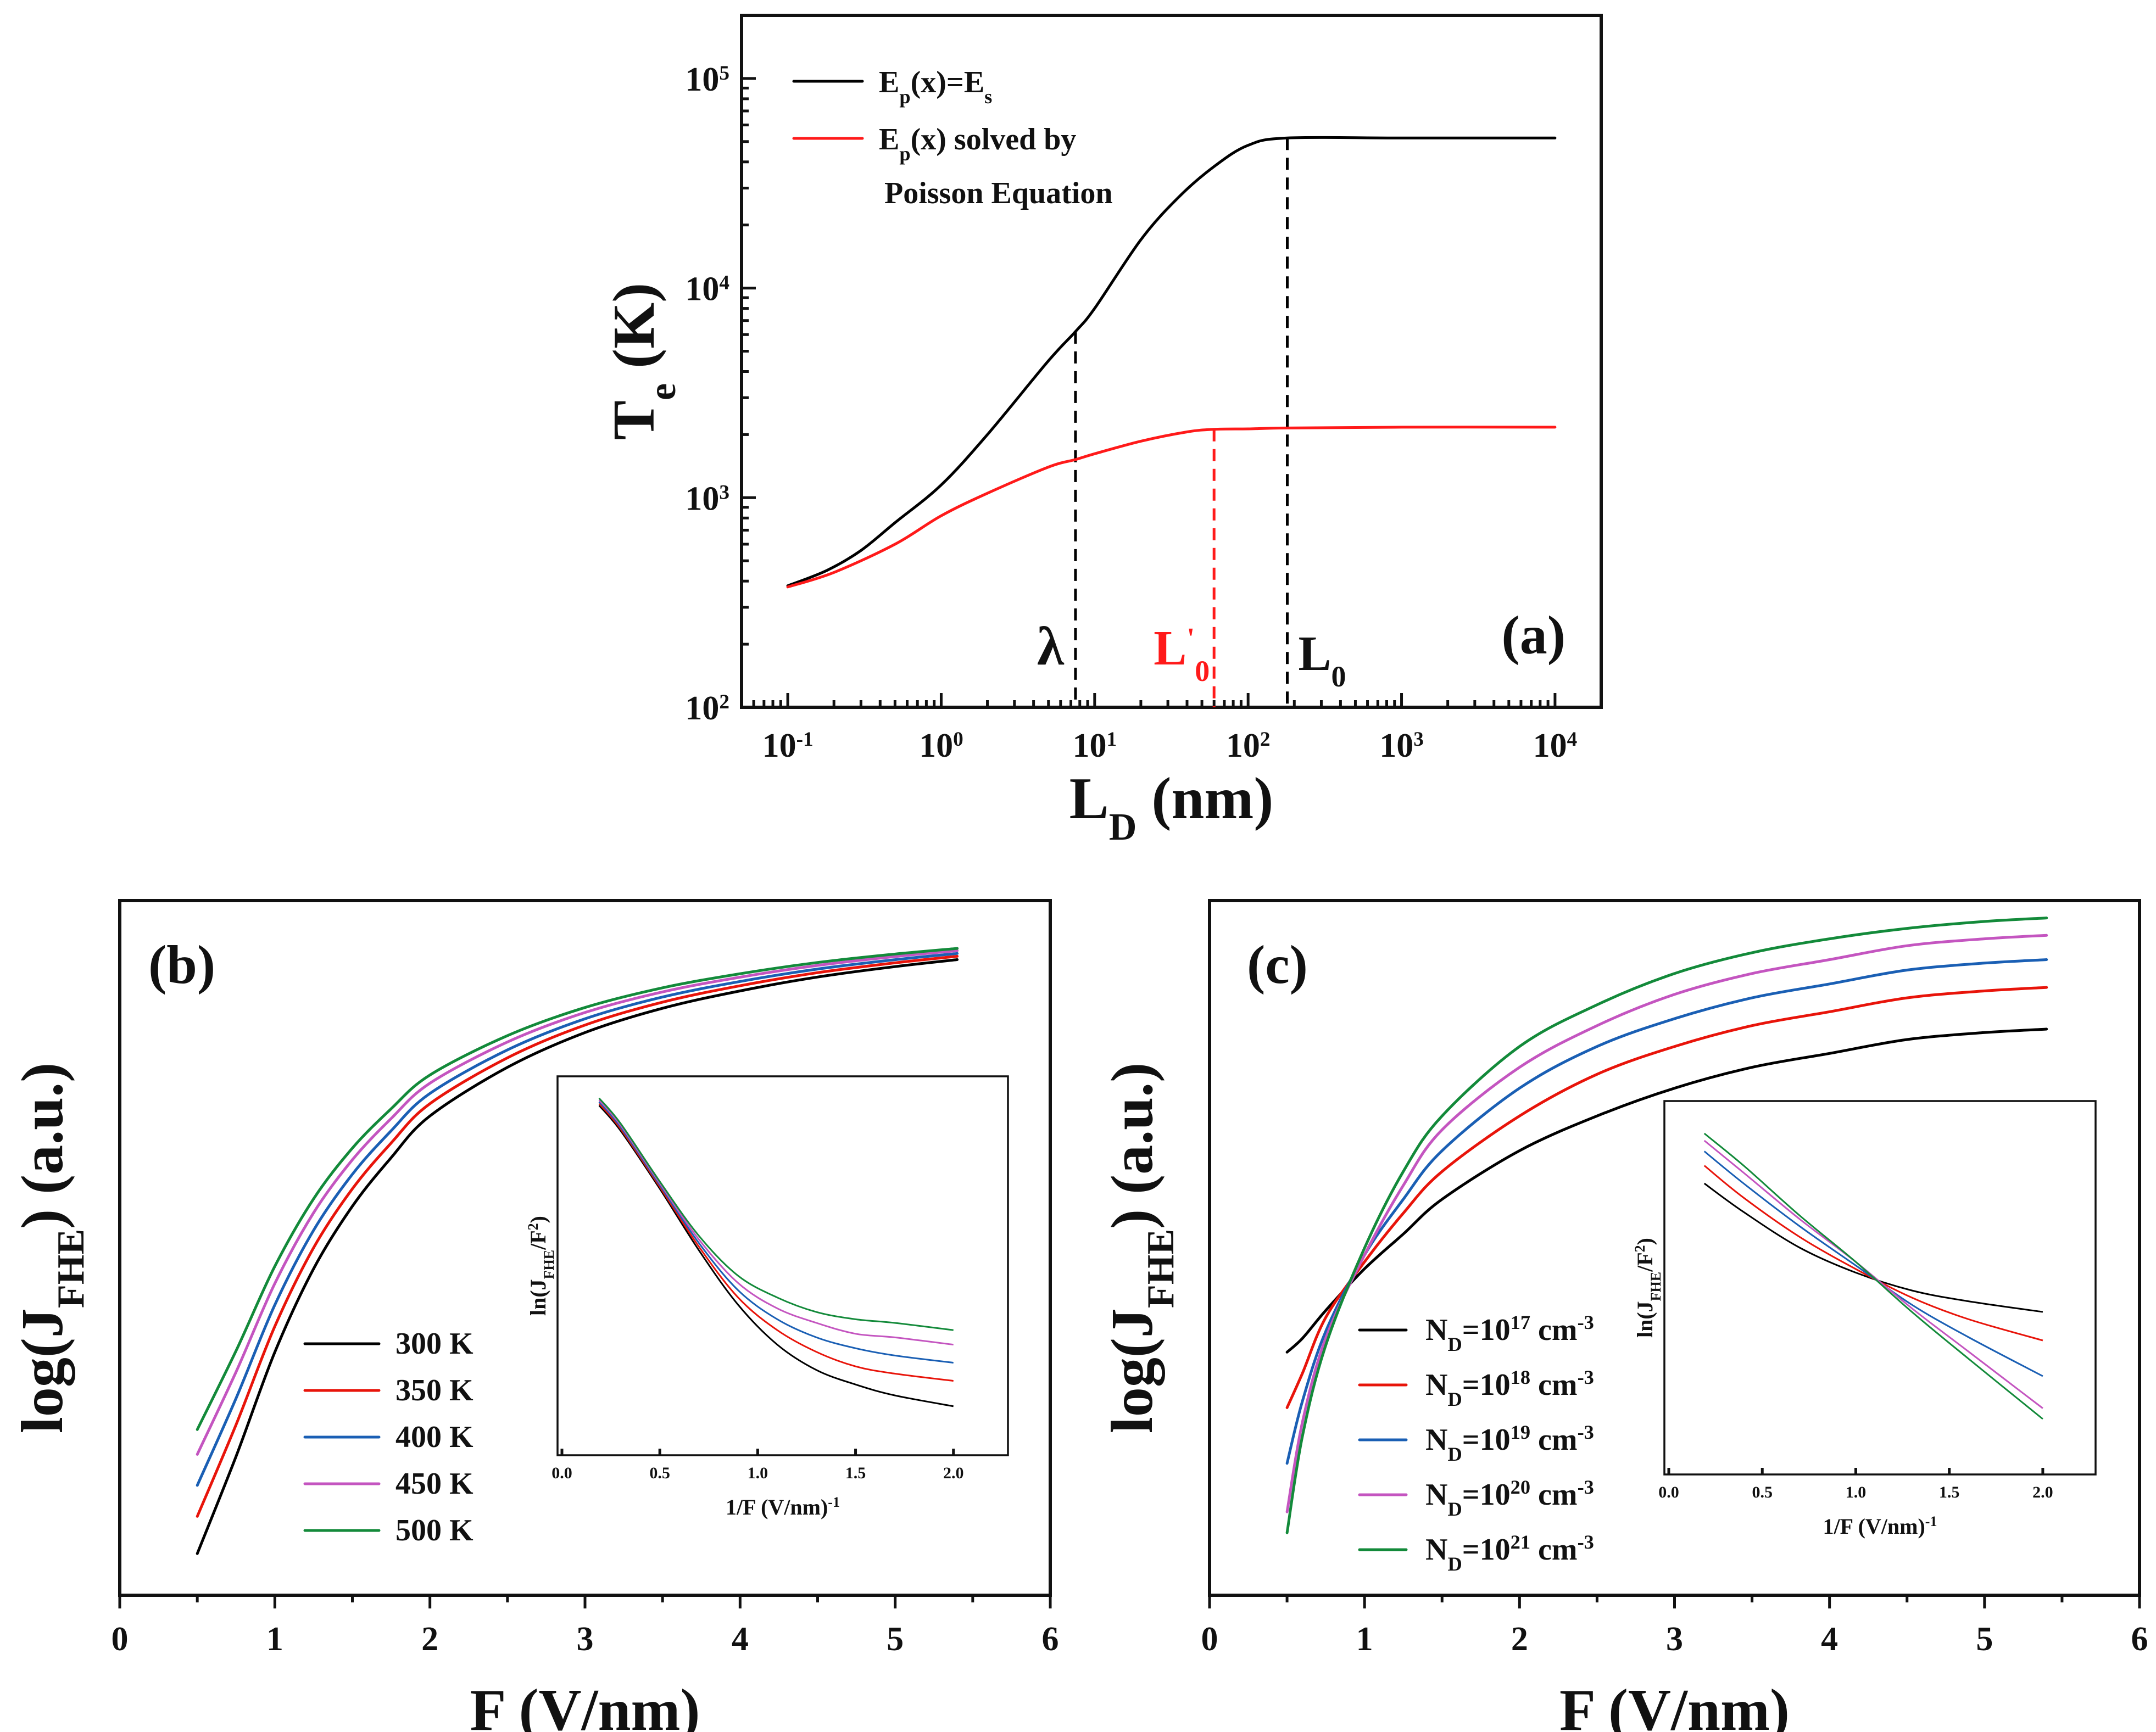 The width and height of the screenshot is (2156, 1732). What do you see at coordinates (1095, 745) in the screenshot?
I see `x-tick-label: 10¹` at bounding box center [1095, 745].